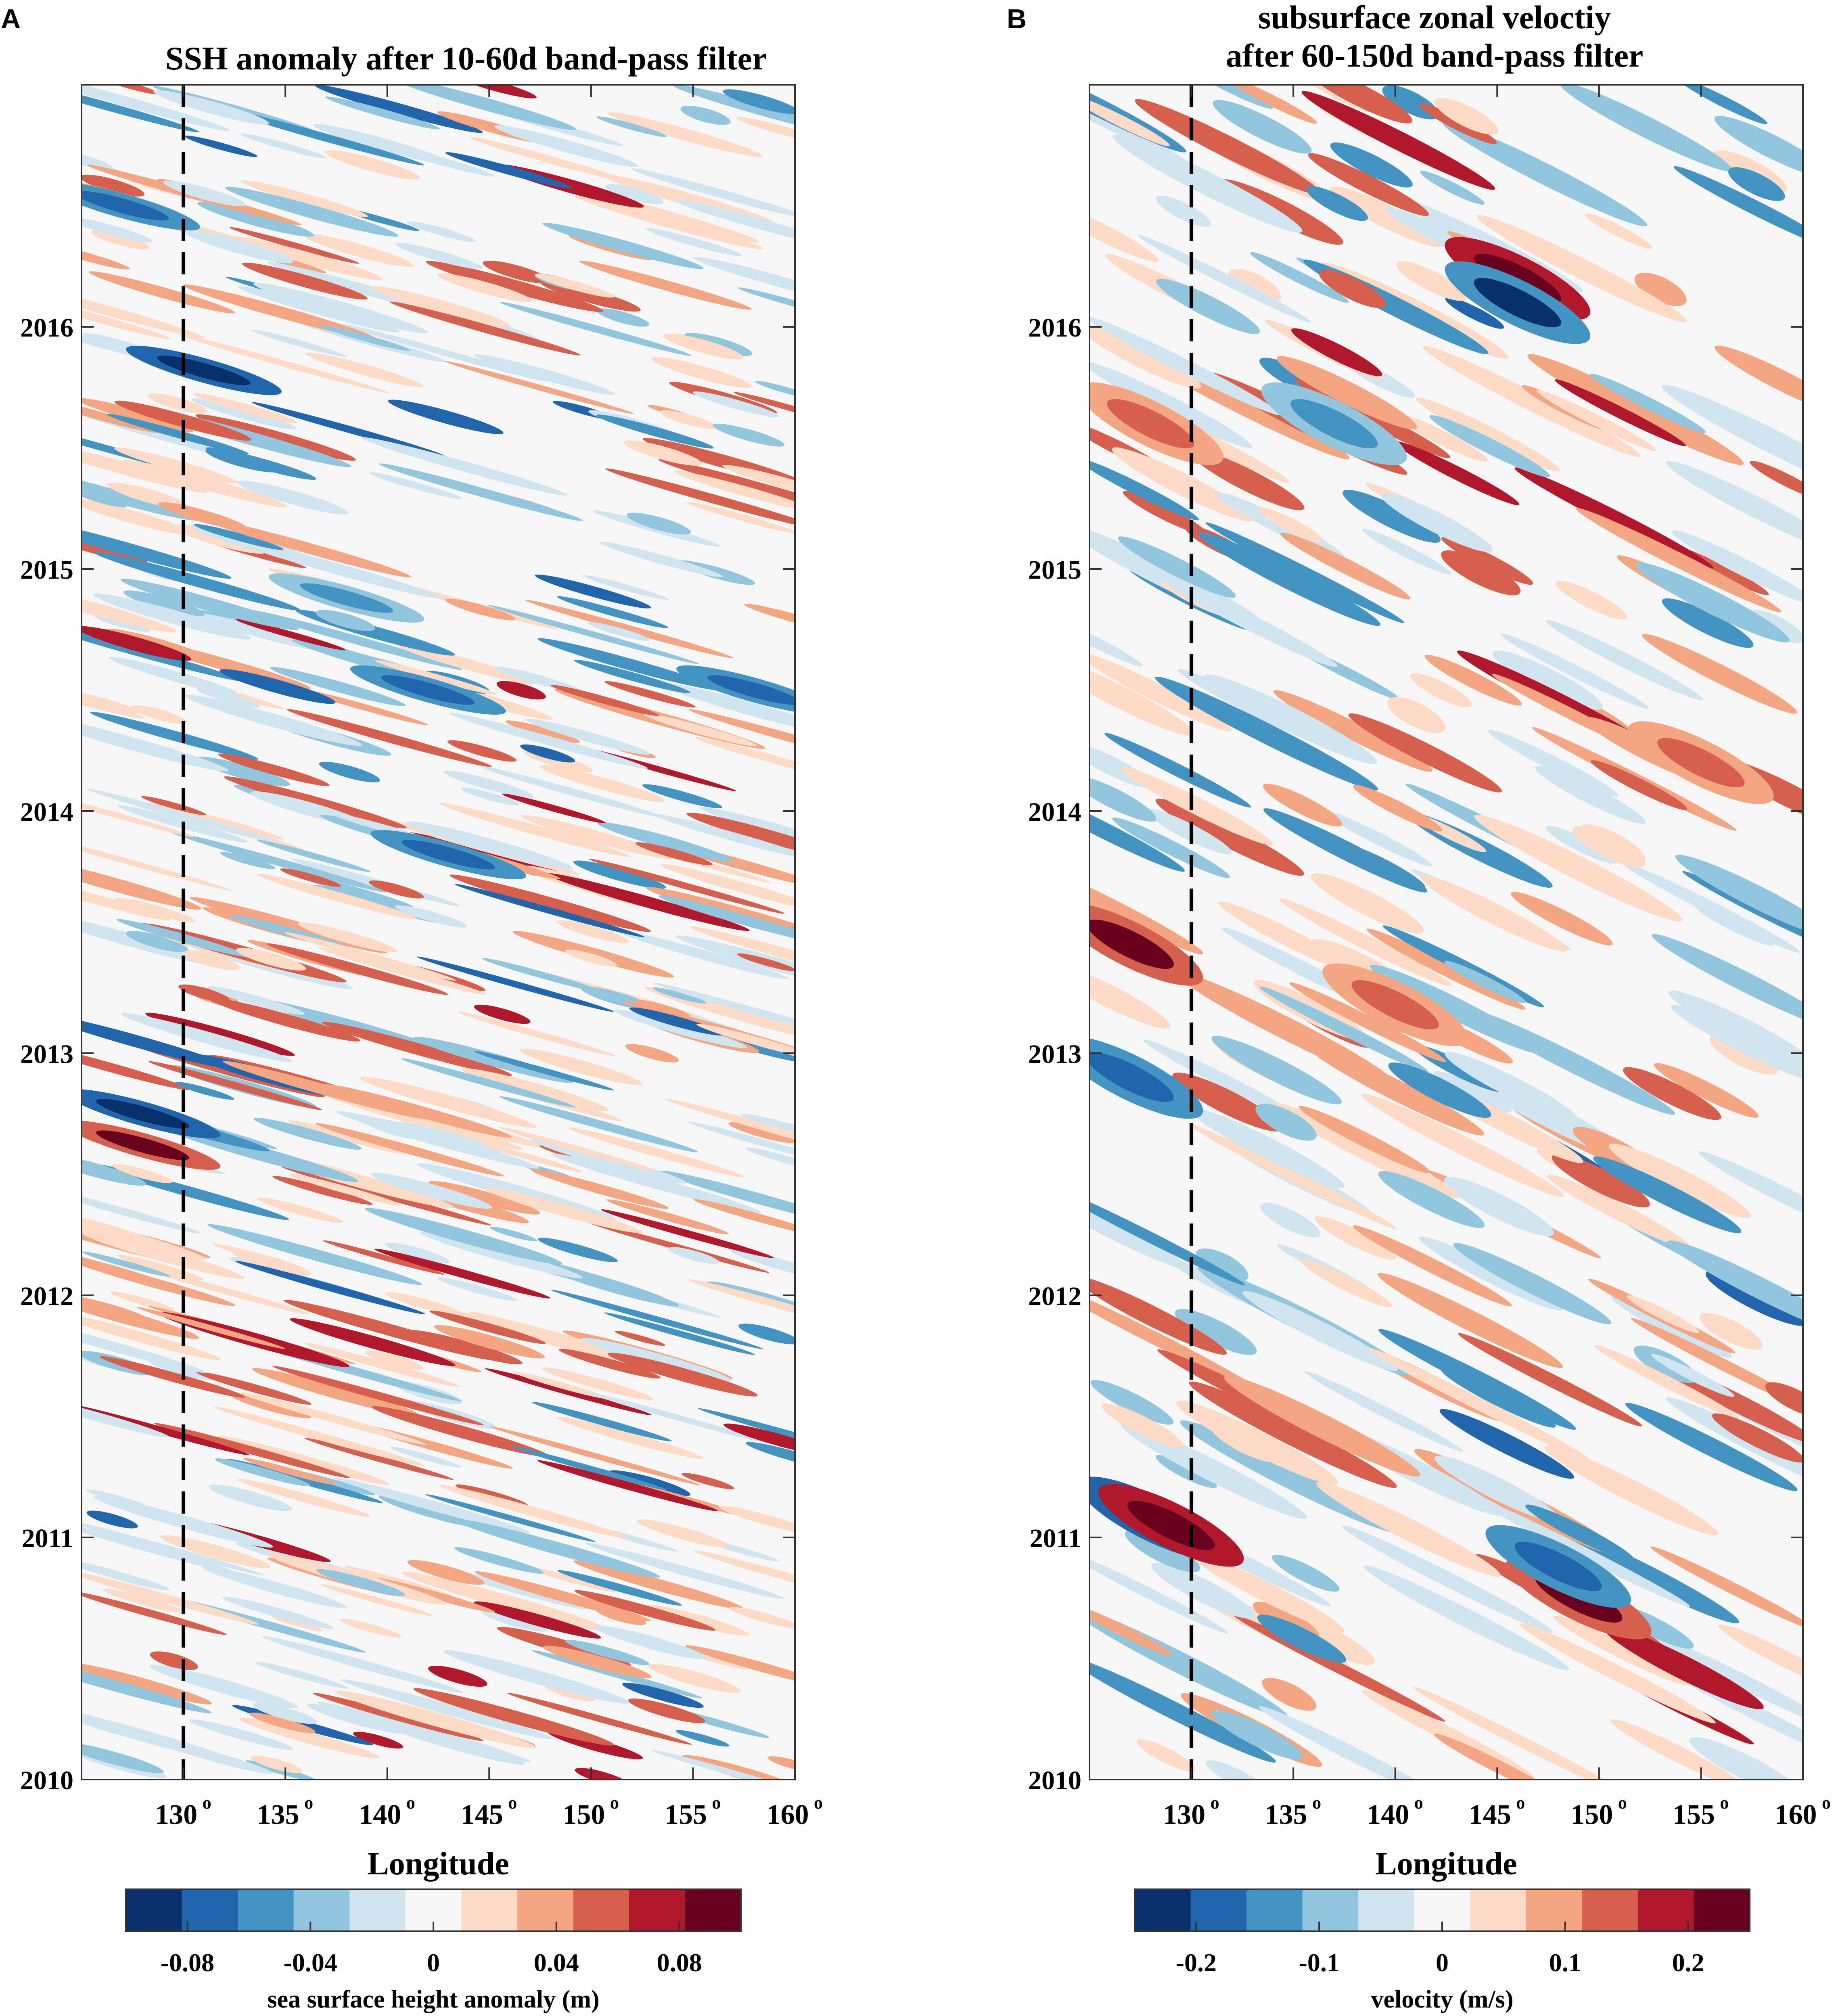  Describe the element at coordinates (1565, 1962) in the screenshot. I see `colorbar-tick-label: 0.1` at that location.